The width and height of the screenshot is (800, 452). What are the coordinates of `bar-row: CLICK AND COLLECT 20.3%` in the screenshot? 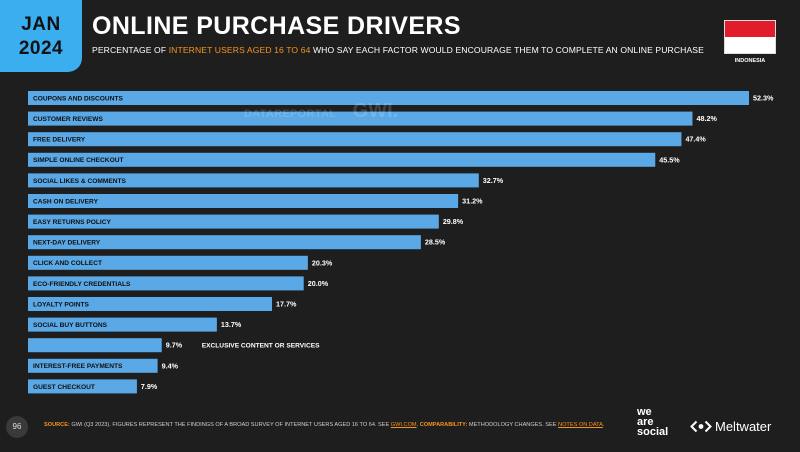 It's located at (180, 262).